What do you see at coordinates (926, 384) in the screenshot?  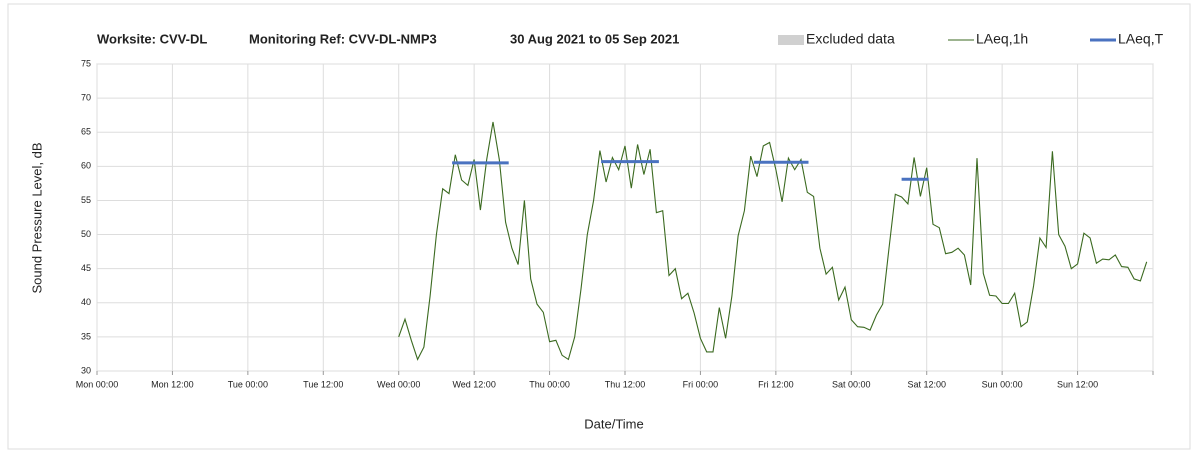 I see `x-tick-label: Sat 12:00` at bounding box center [926, 384].